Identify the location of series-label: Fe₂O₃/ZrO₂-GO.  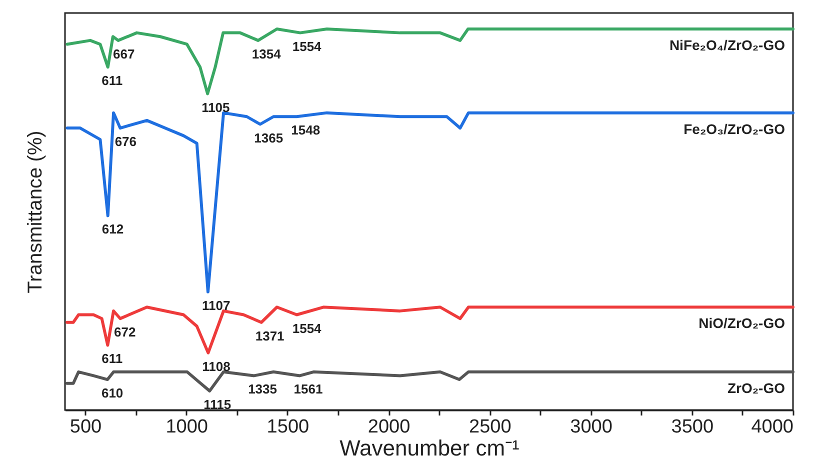
(735, 128).